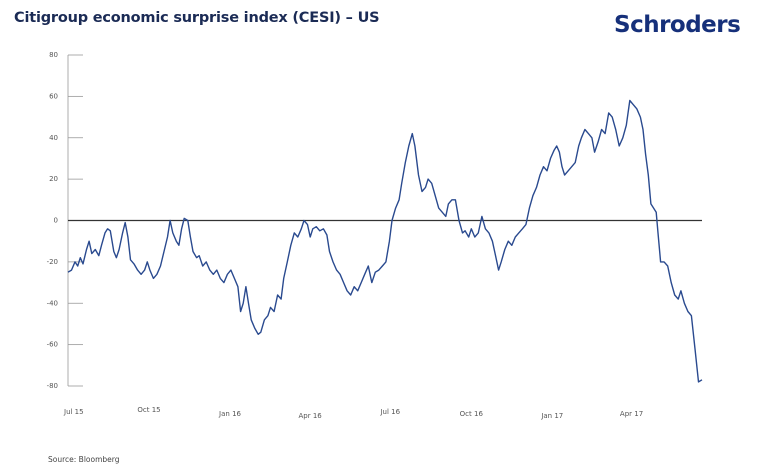  Describe the element at coordinates (53, 96) in the screenshot. I see `y-tick-label: 60` at that location.